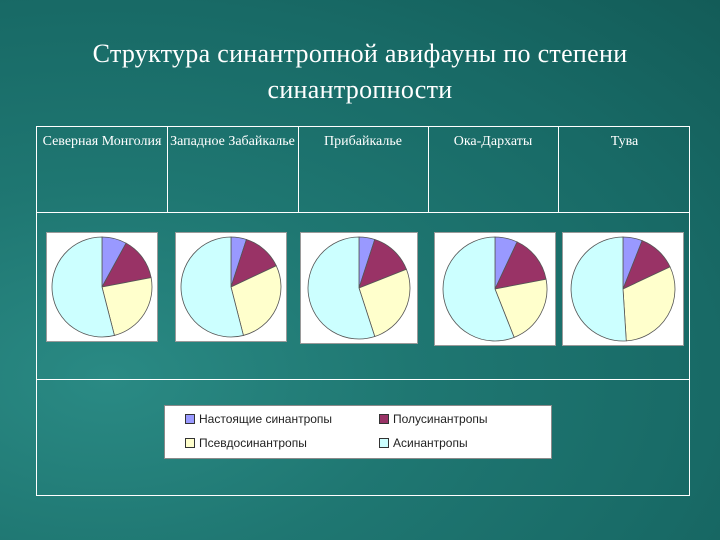 The width and height of the screenshot is (720, 540). I want to click on legend-label-asynanthropes: Асинантропы, so click(430, 443).